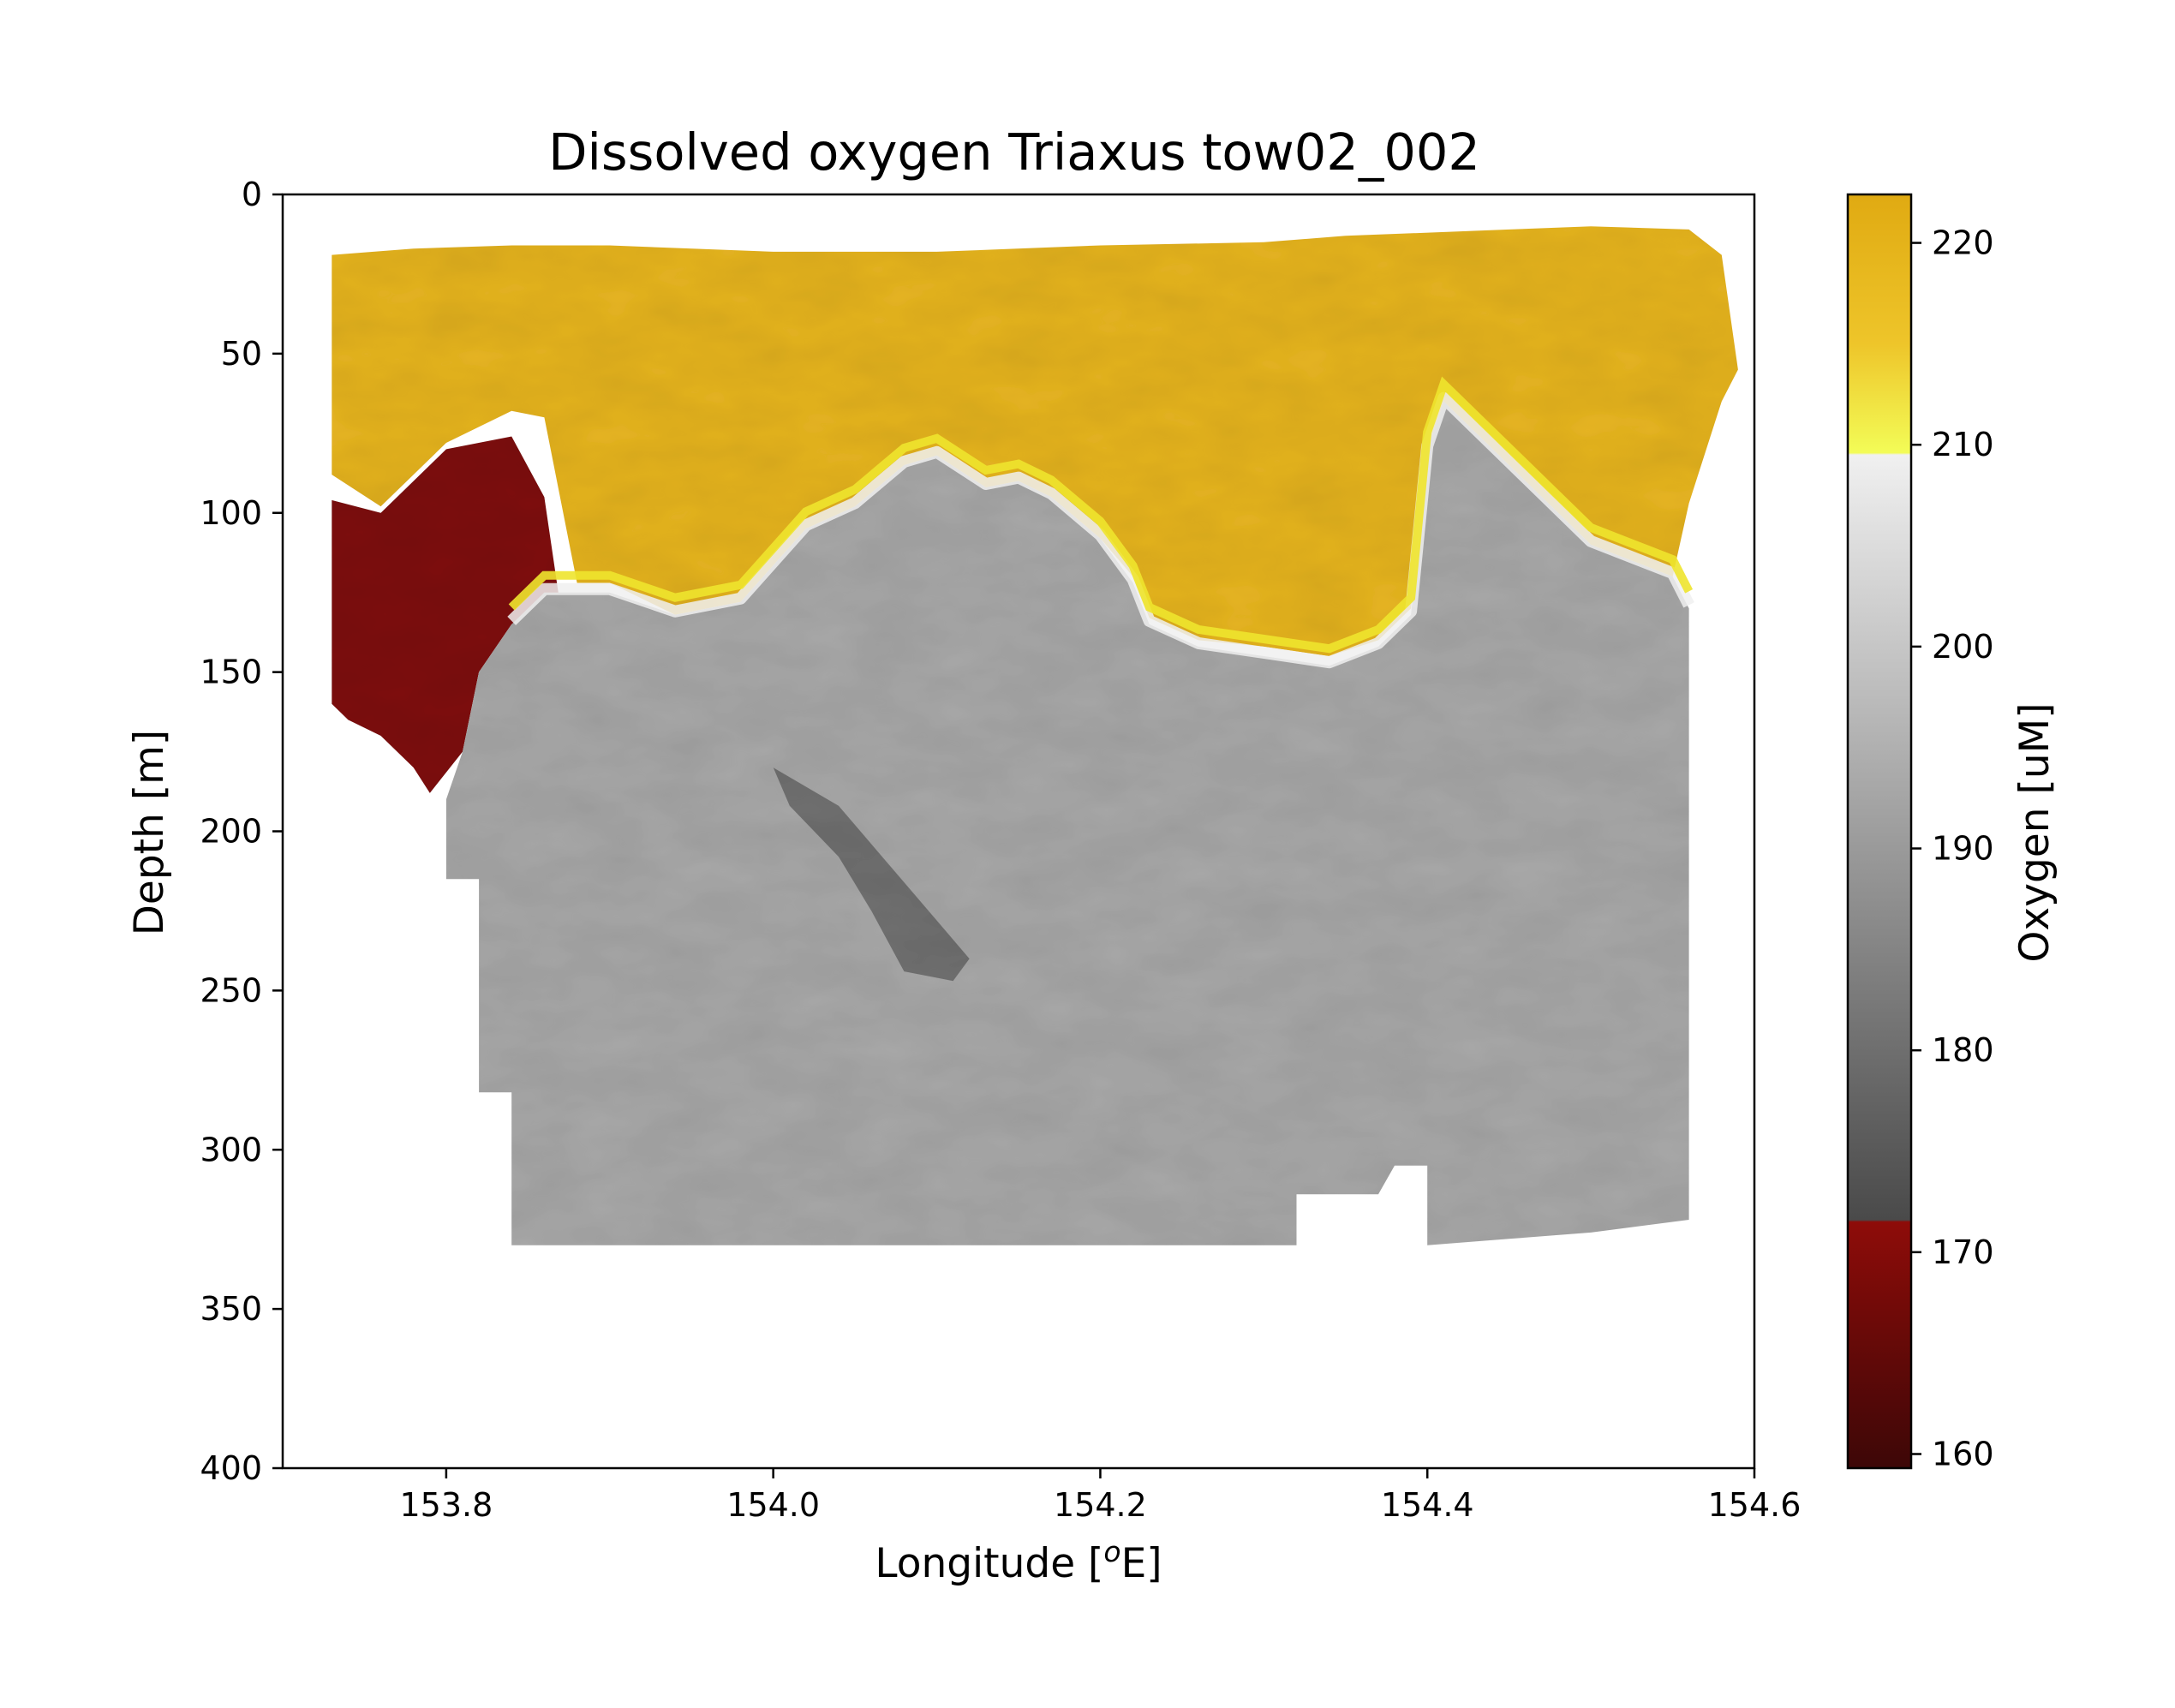  Describe the element at coordinates (447, 614) in the screenshot. I see `region-low-oxygen-core` at that location.